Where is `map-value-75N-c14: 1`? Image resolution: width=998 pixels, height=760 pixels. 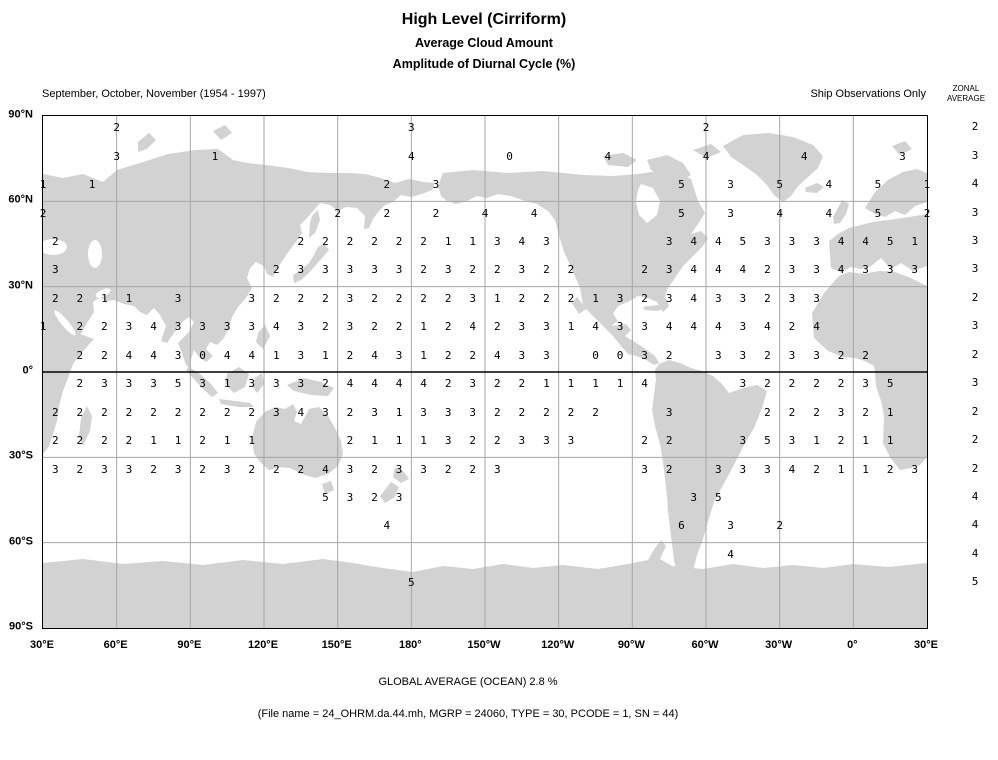 map-value-75N-c14: 1 is located at coordinates (215, 156).